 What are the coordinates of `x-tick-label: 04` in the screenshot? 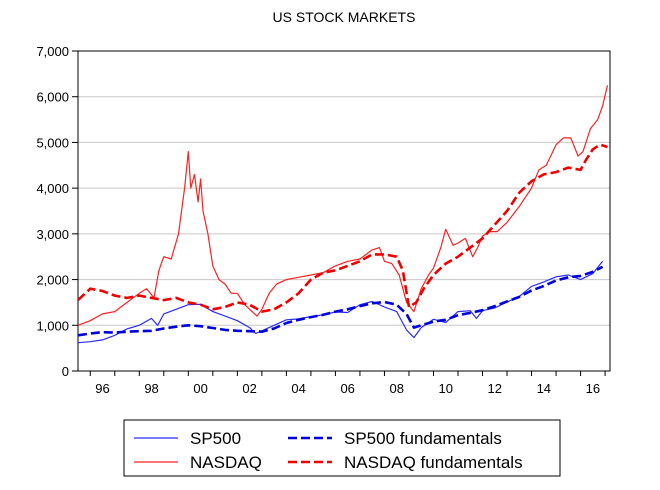 It's located at (298, 388).